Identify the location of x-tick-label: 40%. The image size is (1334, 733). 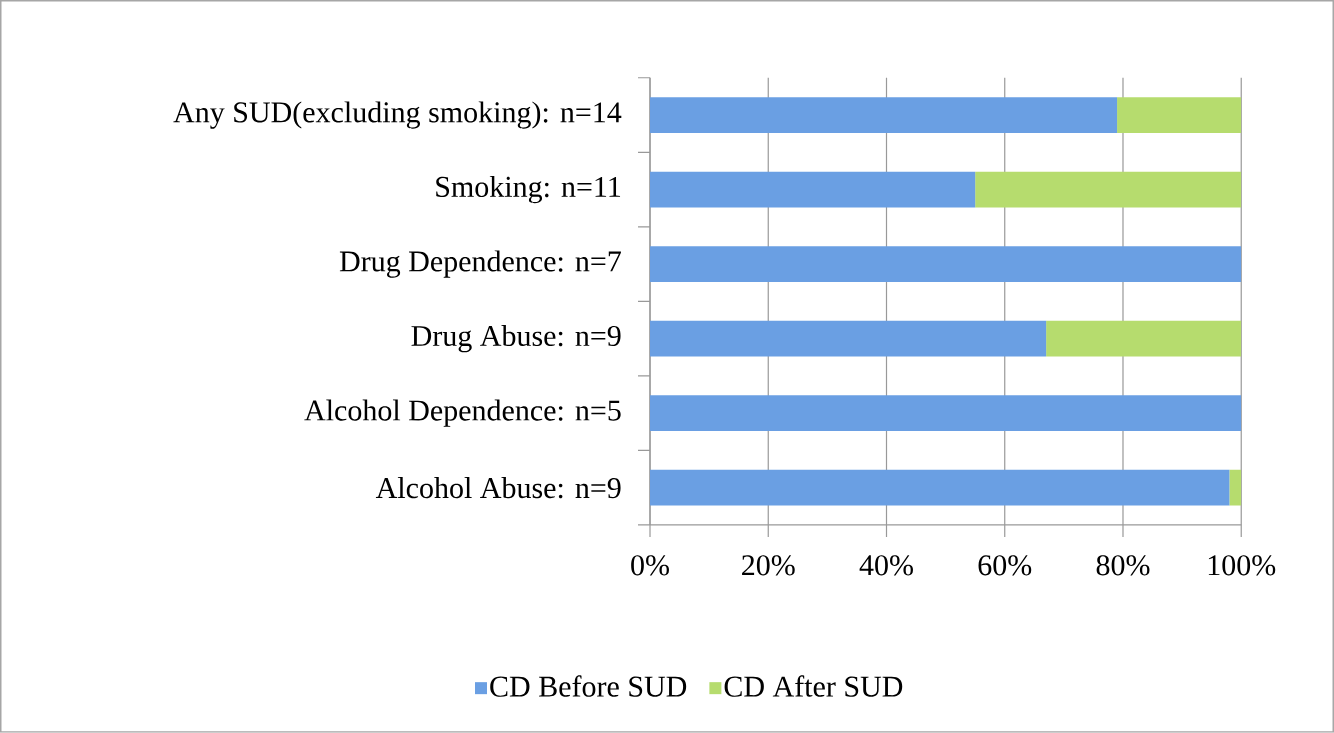
(886, 565).